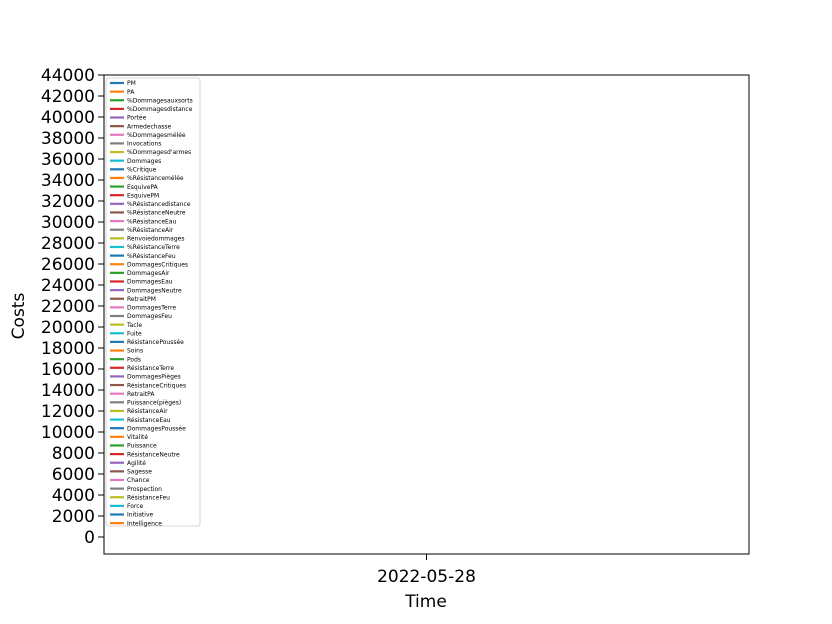 Image resolution: width=832 pixels, height=624 pixels. What do you see at coordinates (134, 333) in the screenshot?
I see `legend-entry: Fuite` at bounding box center [134, 333].